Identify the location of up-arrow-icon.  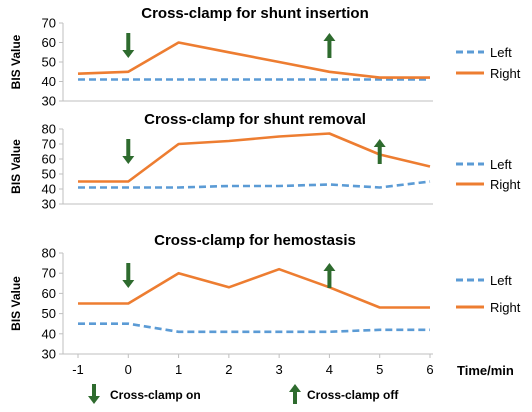
(295, 394).